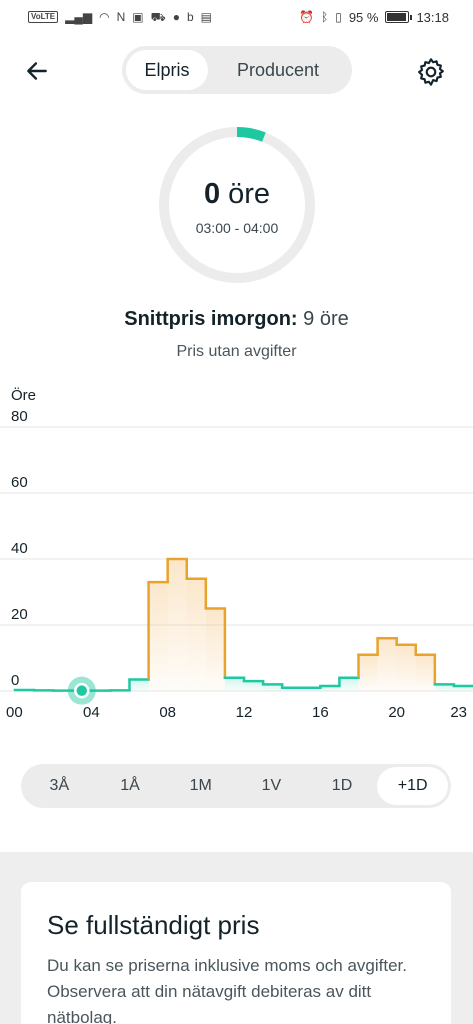 This screenshot has width=473, height=1024. I want to click on gear-icon, so click(431, 72).